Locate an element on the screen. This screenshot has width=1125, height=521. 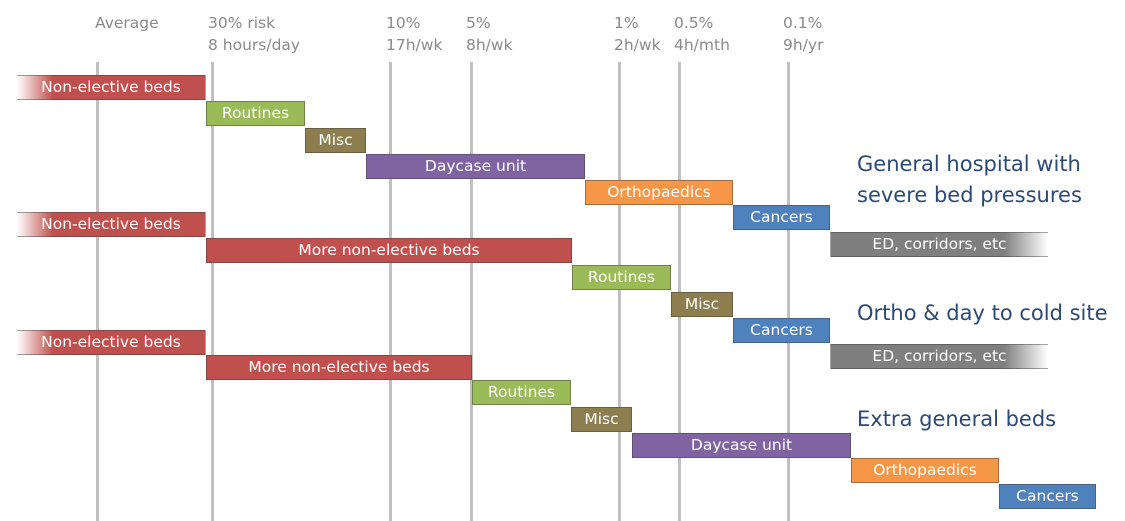
column-label-line1: Average is located at coordinates (127, 23).